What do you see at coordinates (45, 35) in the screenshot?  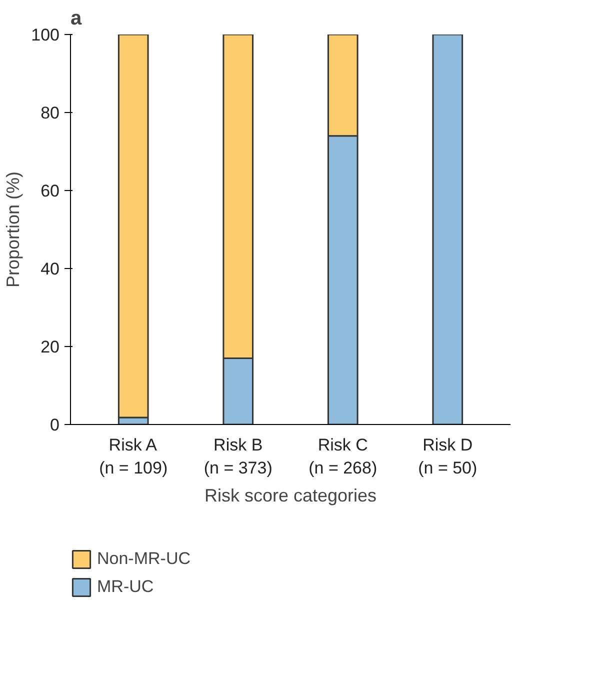 I see `y-tick-label: 100` at bounding box center [45, 35].